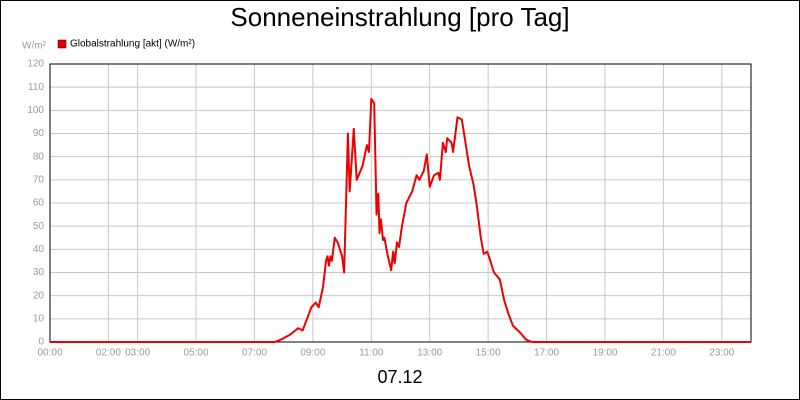 This screenshot has height=400, width=800. Describe the element at coordinates (39, 133) in the screenshot. I see `y-tick-label: 90` at that location.